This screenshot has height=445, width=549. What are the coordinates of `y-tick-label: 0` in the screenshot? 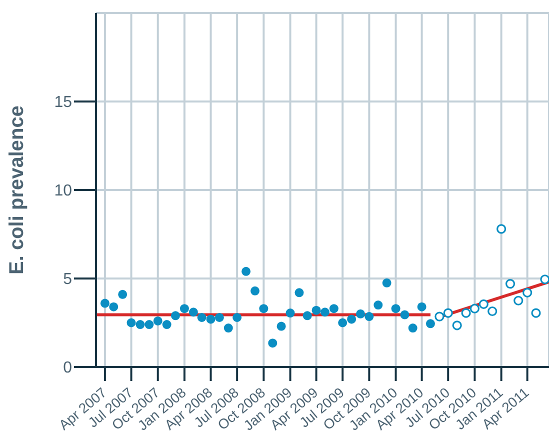 It's located at (67, 368).